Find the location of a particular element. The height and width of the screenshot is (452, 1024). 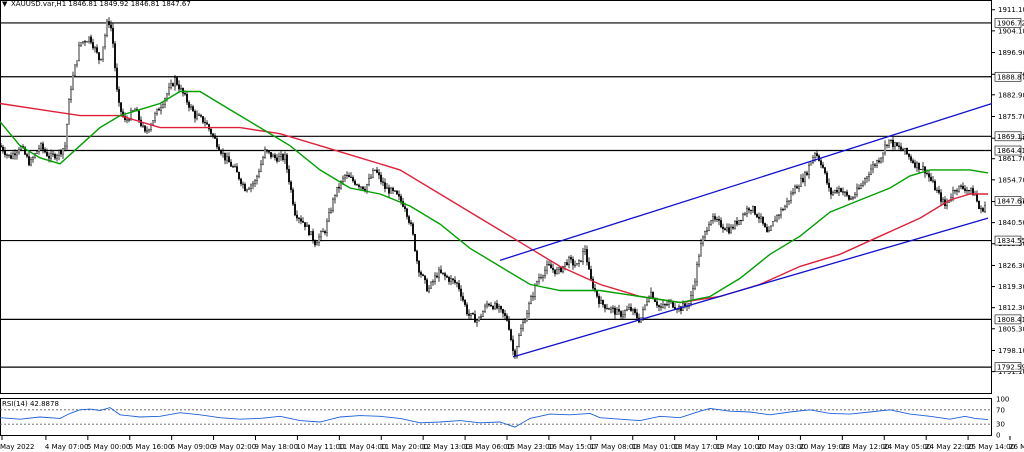

time-tick-label: 6 May 09:00 is located at coordinates (193, 447).